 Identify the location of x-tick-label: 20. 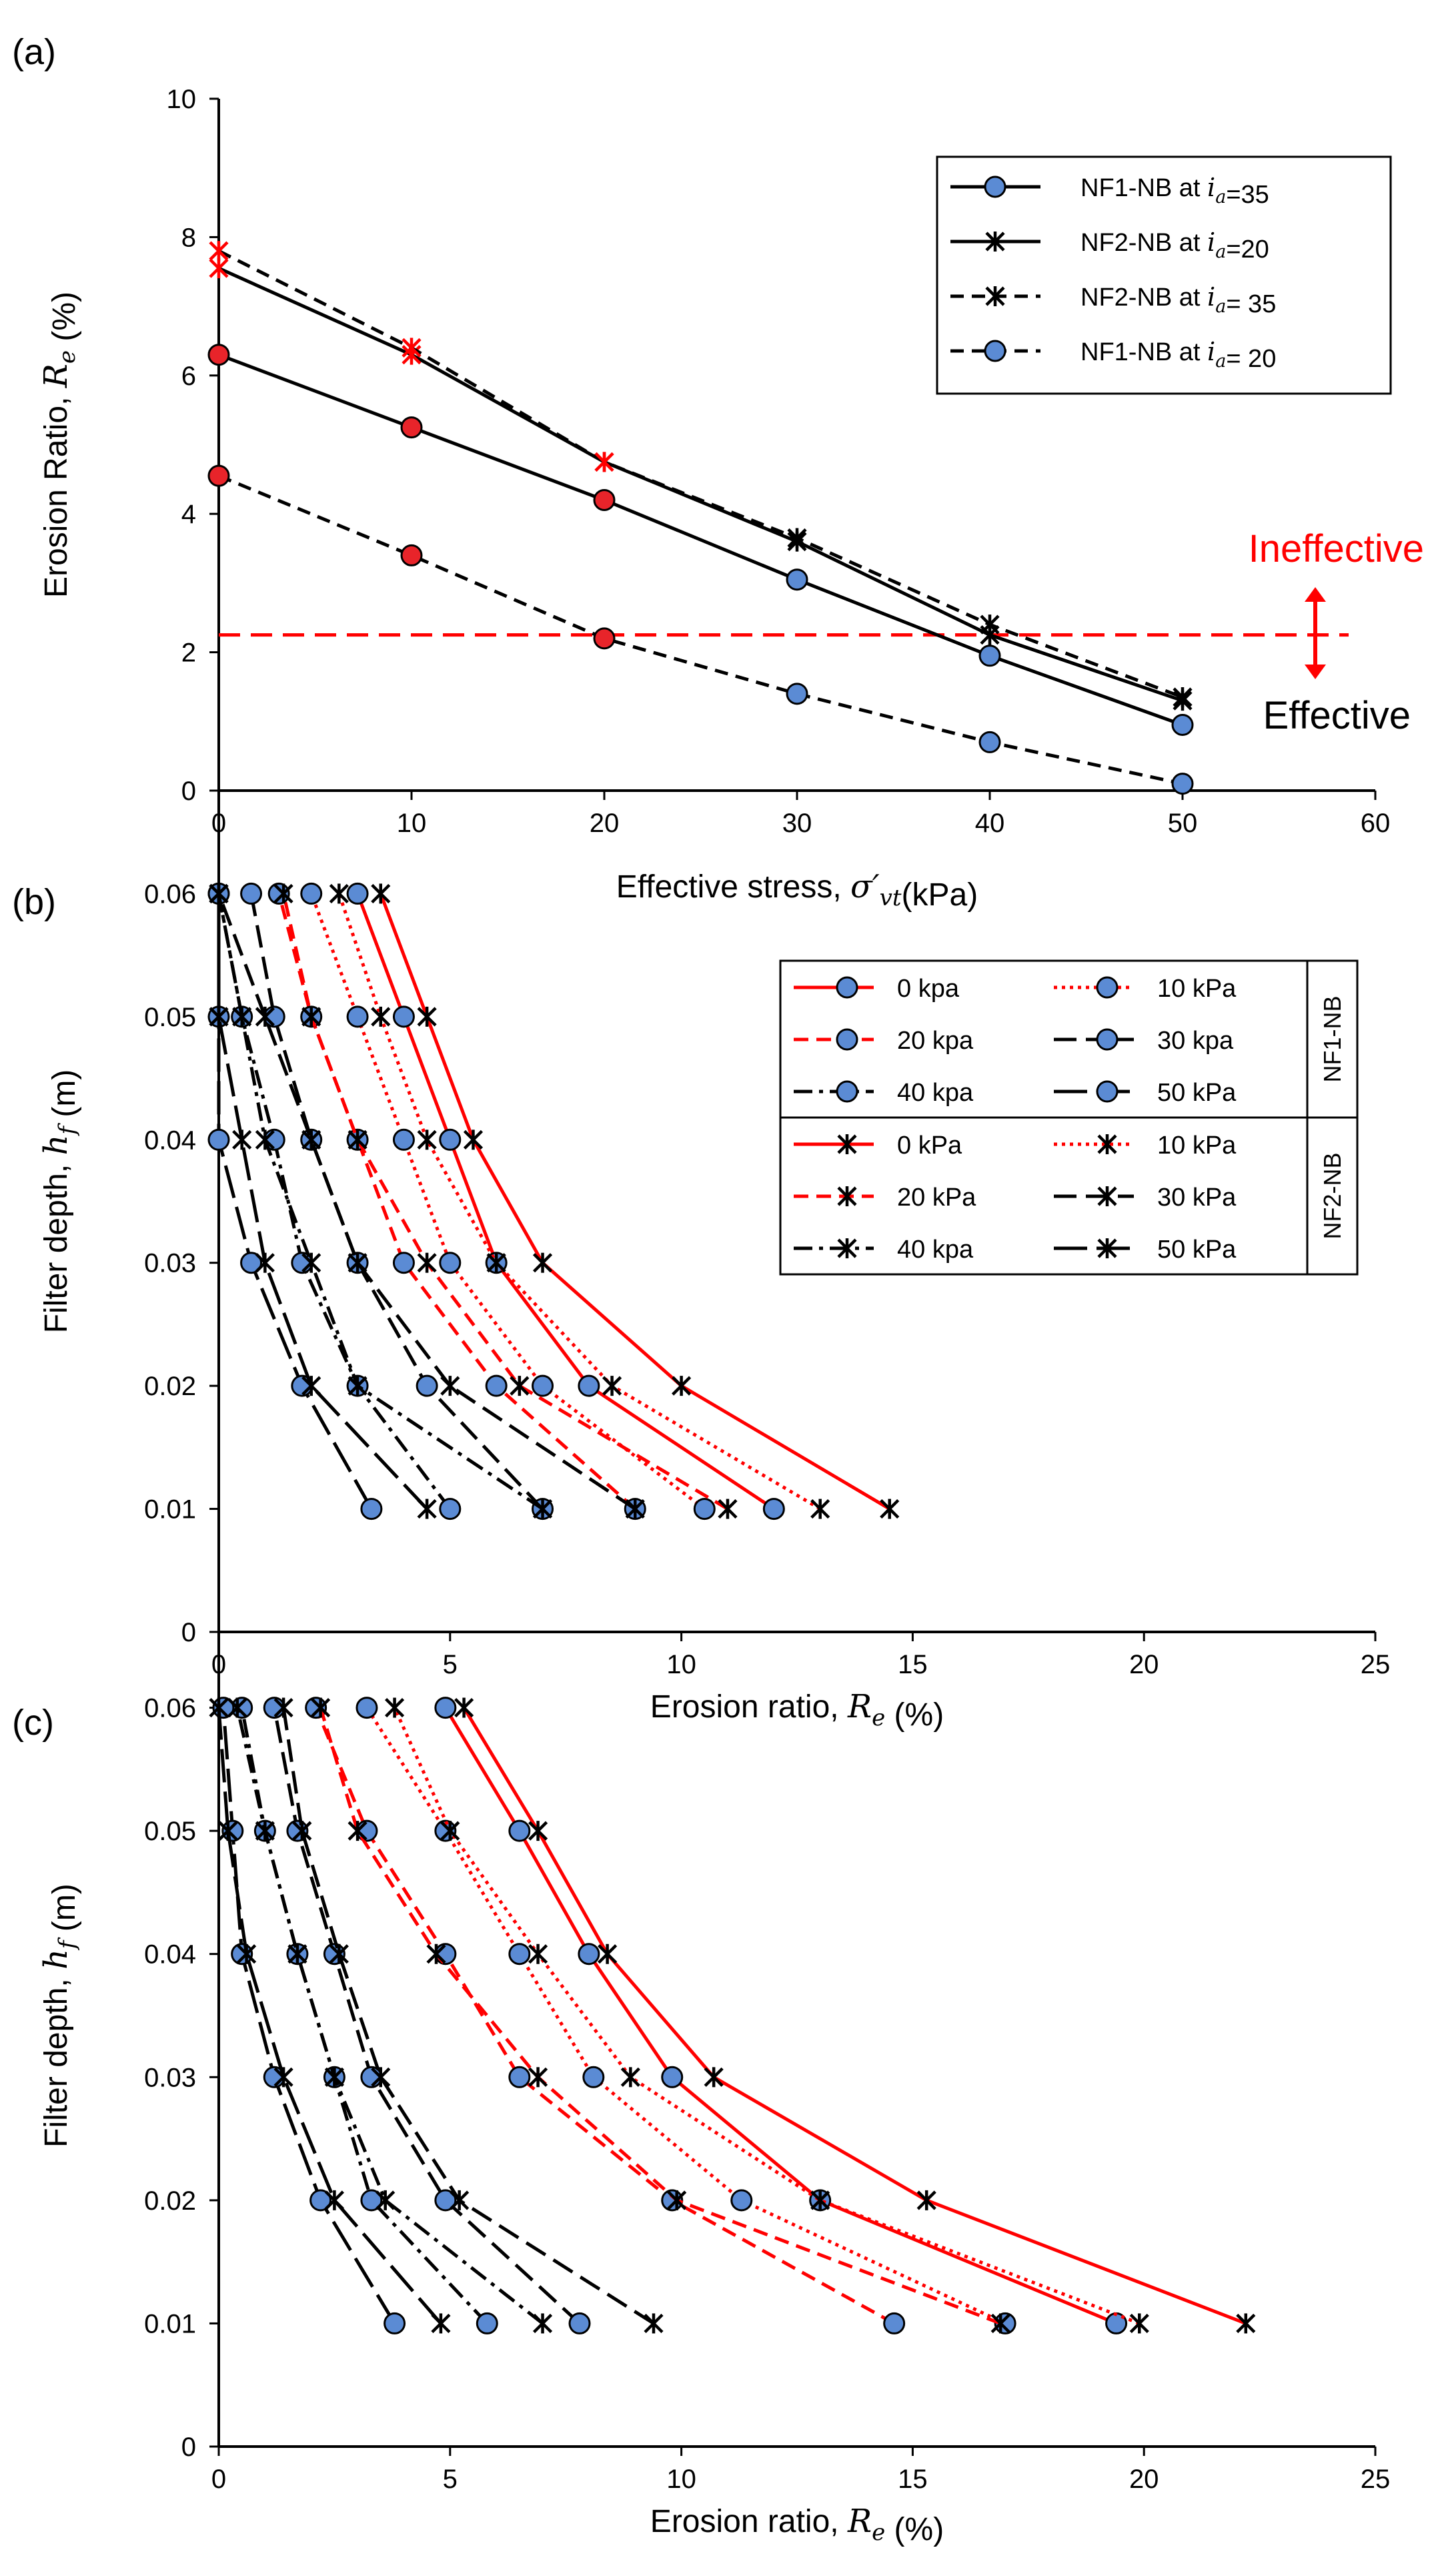
(1144, 2479).